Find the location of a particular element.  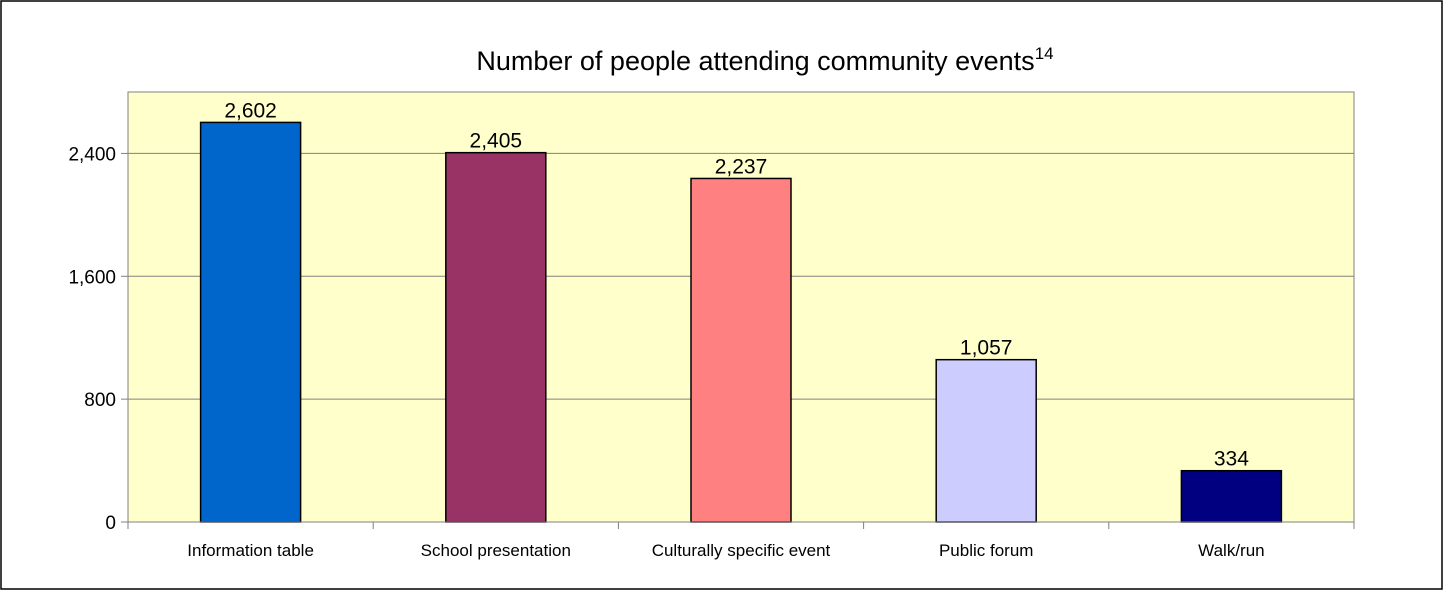

data-label: 334 is located at coordinates (1231, 459).